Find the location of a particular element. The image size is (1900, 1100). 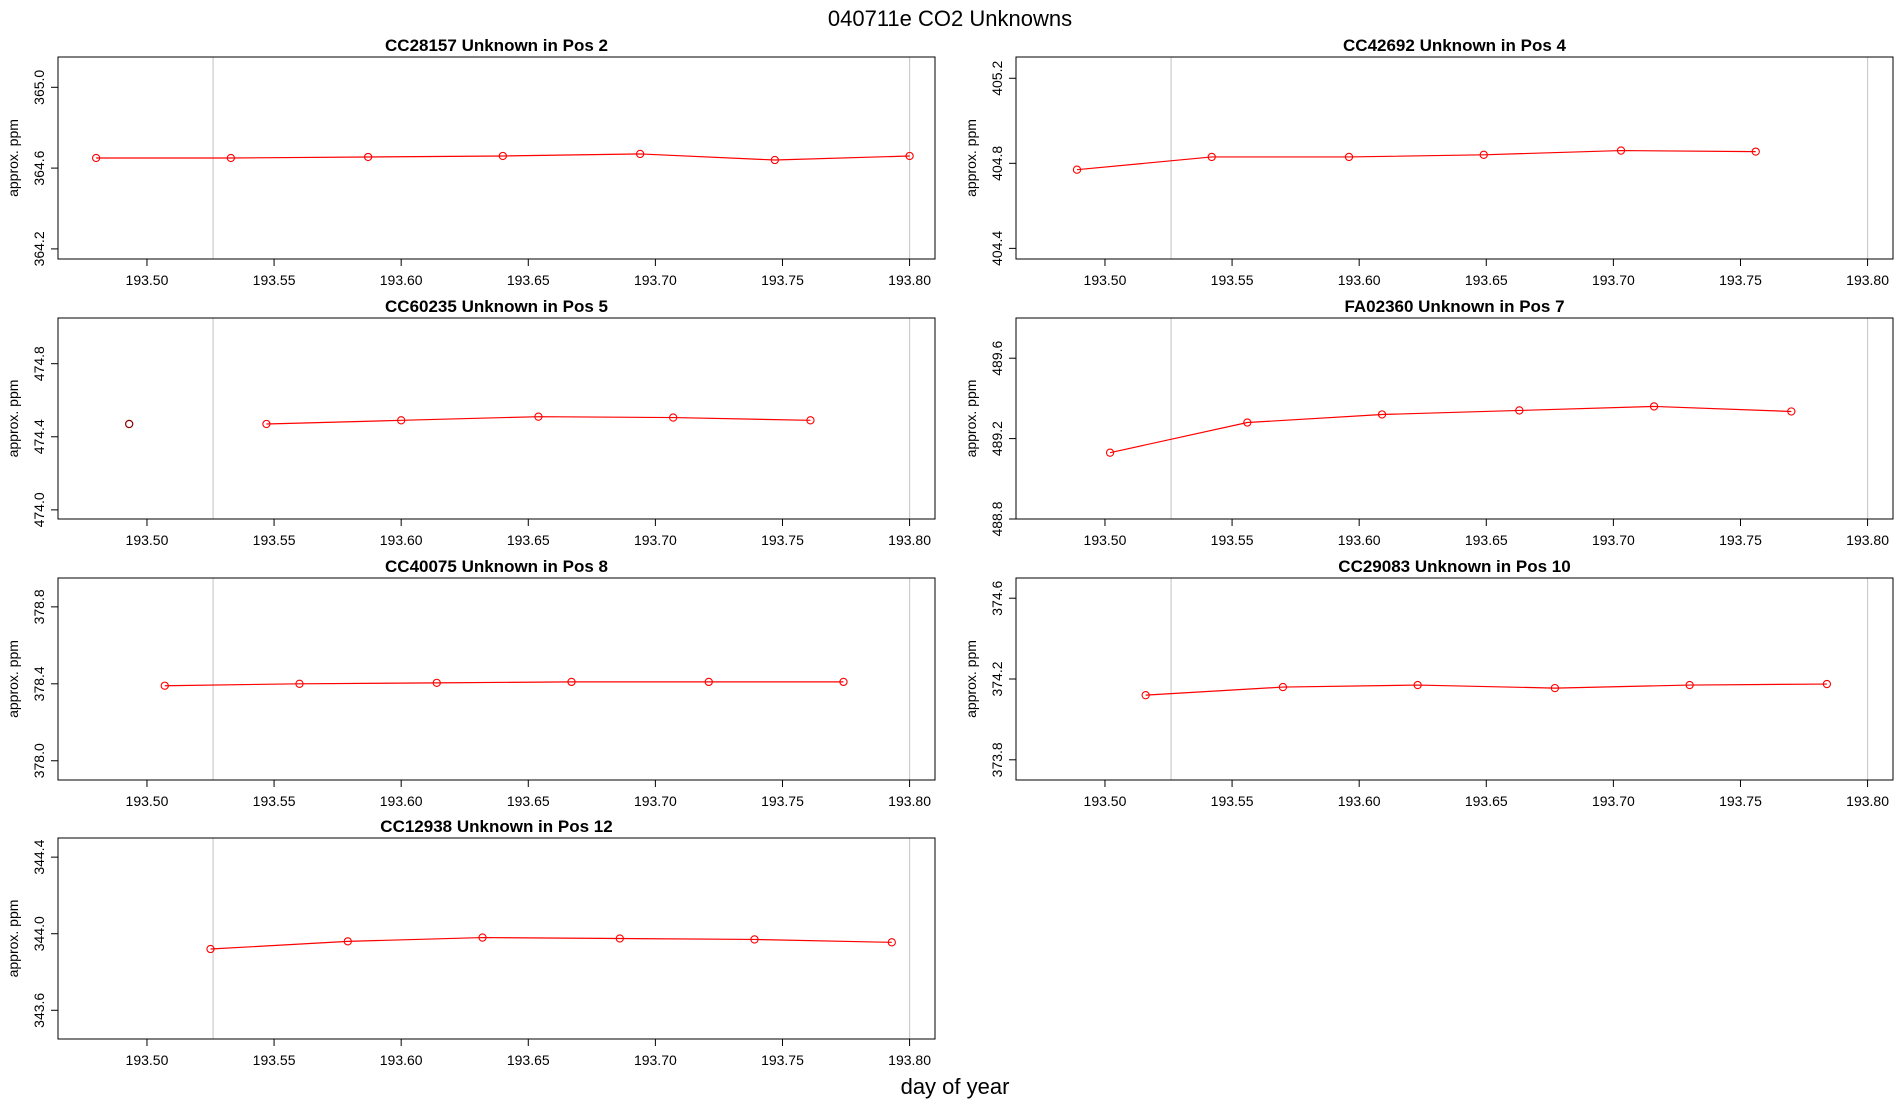

y-tick-label: 378.0 is located at coordinates (39, 760).